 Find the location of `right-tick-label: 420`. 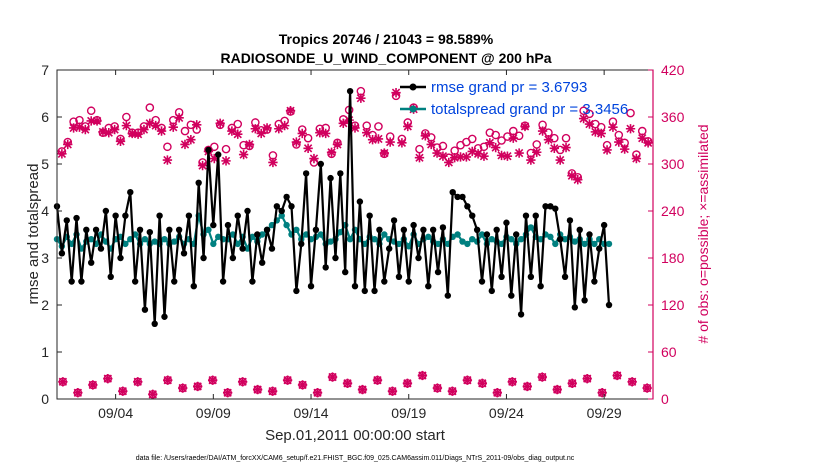

right-tick-label: 420 is located at coordinates (673, 70).